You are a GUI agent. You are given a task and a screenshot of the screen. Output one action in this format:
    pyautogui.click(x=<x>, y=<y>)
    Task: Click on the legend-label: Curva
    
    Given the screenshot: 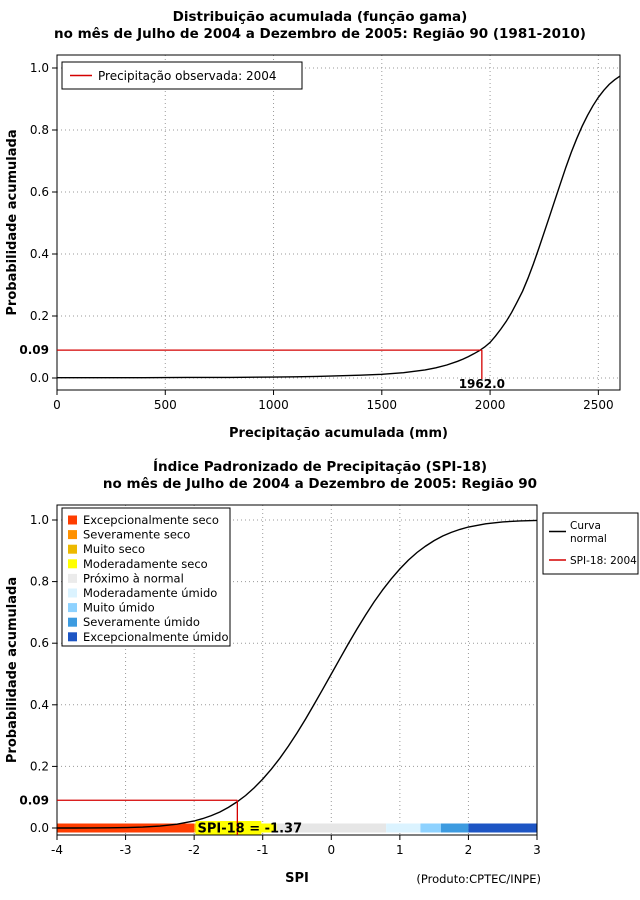 What is the action you would take?
    pyautogui.click(x=585, y=526)
    